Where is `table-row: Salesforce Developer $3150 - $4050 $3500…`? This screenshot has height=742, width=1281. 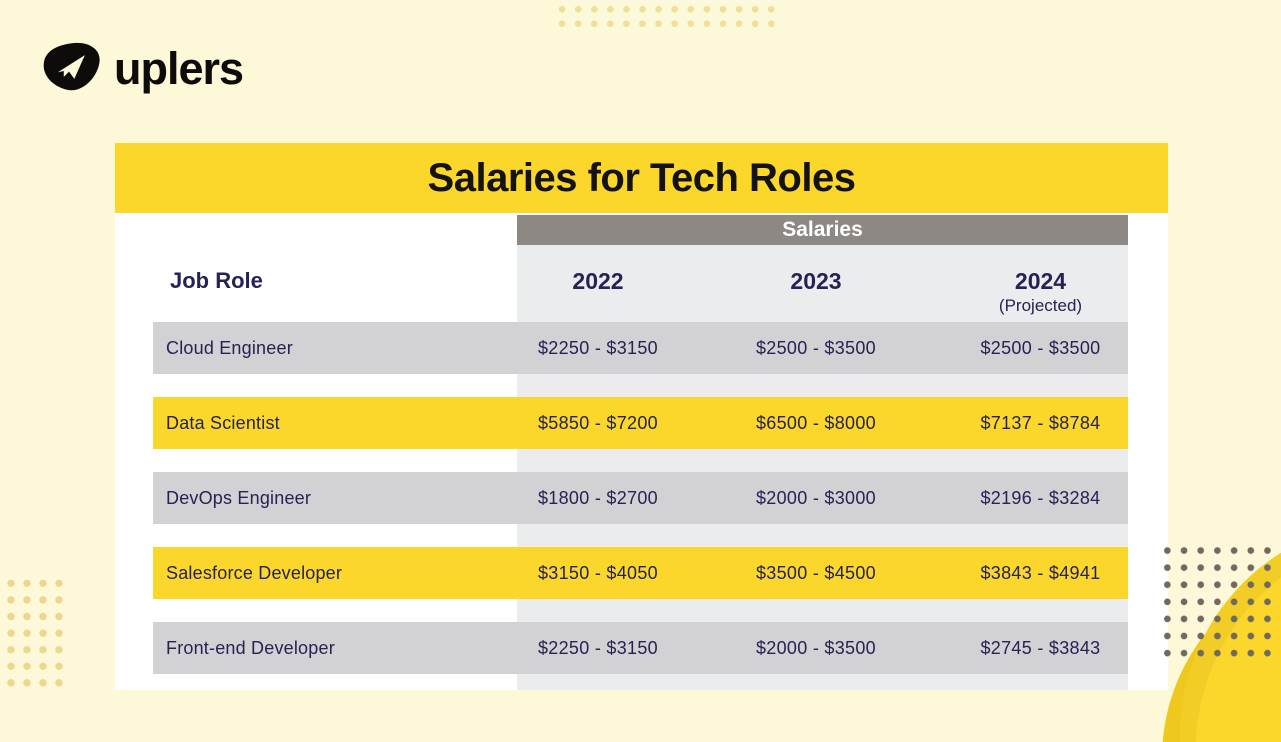 table-row: Salesforce Developer $3150 - $4050 $3500… is located at coordinates (640, 573).